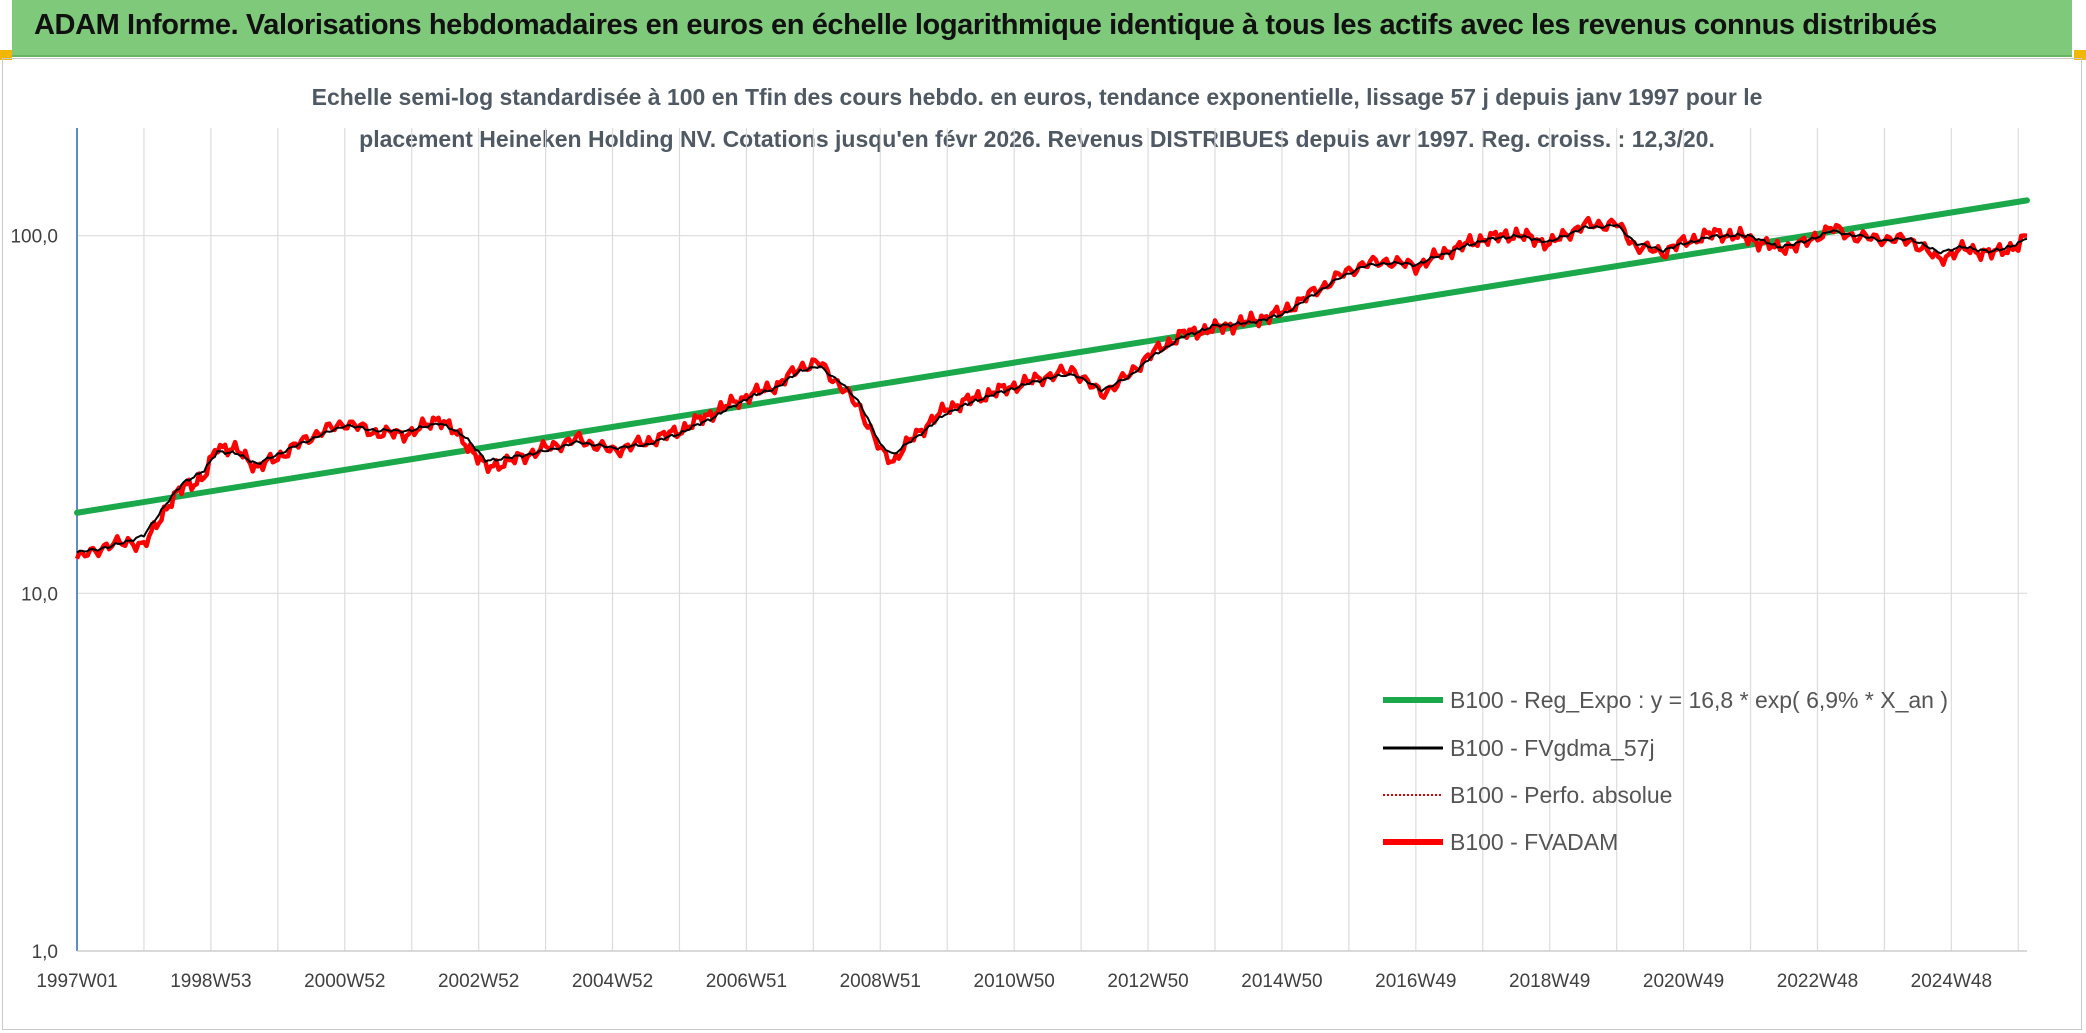 The height and width of the screenshot is (1033, 2086). Describe the element at coordinates (34, 237) in the screenshot. I see `y-tick-label: 100,0` at that location.